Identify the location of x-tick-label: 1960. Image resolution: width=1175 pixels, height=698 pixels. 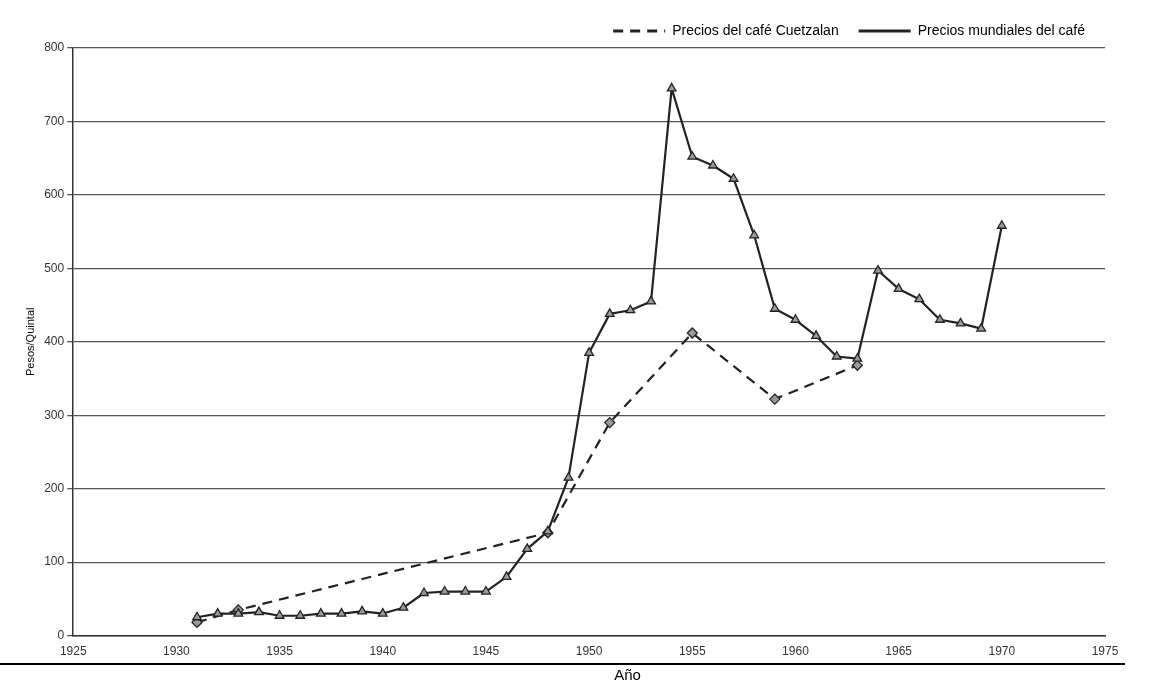
(796, 651).